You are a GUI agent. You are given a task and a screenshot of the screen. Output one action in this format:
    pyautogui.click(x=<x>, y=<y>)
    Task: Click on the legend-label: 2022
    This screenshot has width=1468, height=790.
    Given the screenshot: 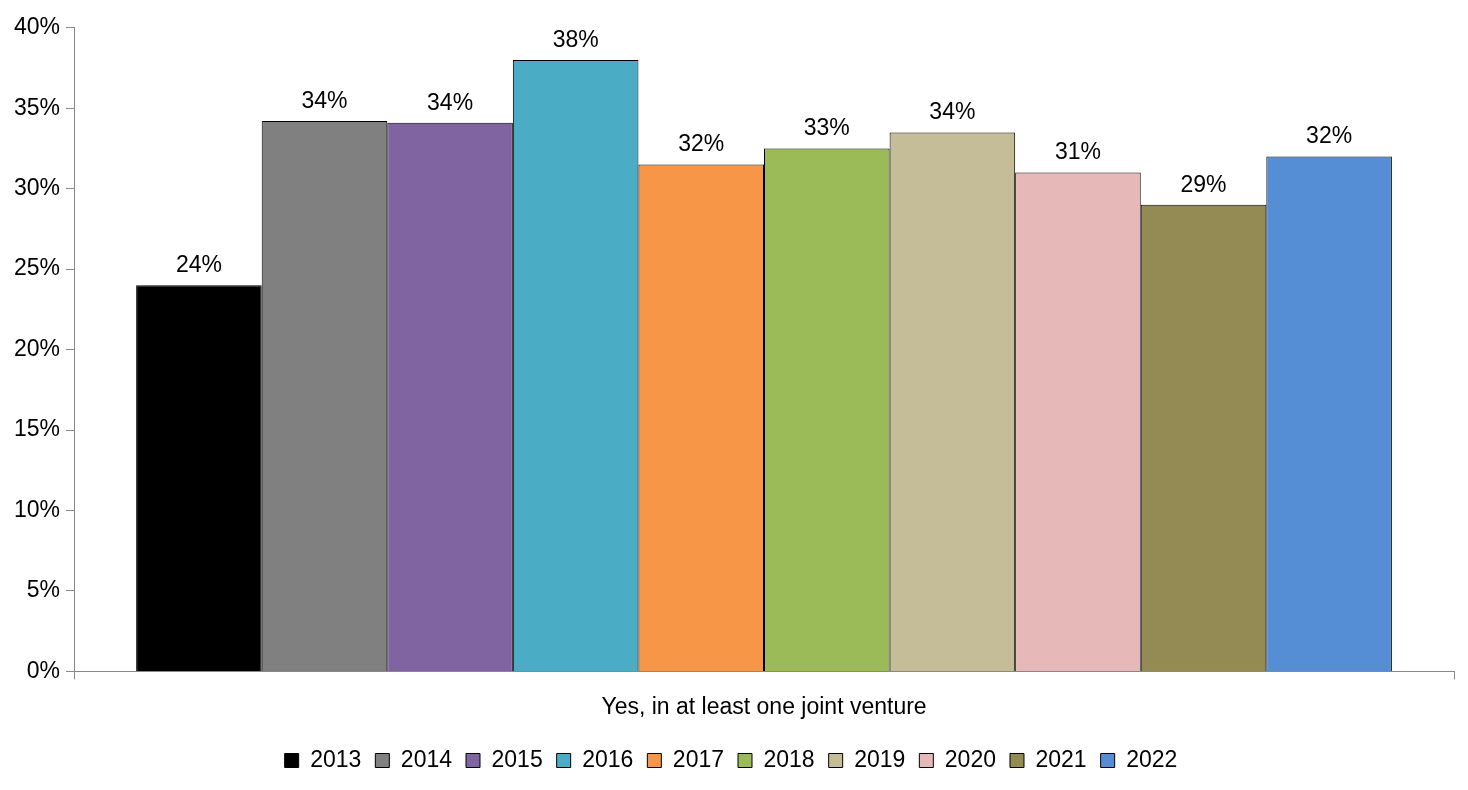 What is the action you would take?
    pyautogui.click(x=1152, y=758)
    